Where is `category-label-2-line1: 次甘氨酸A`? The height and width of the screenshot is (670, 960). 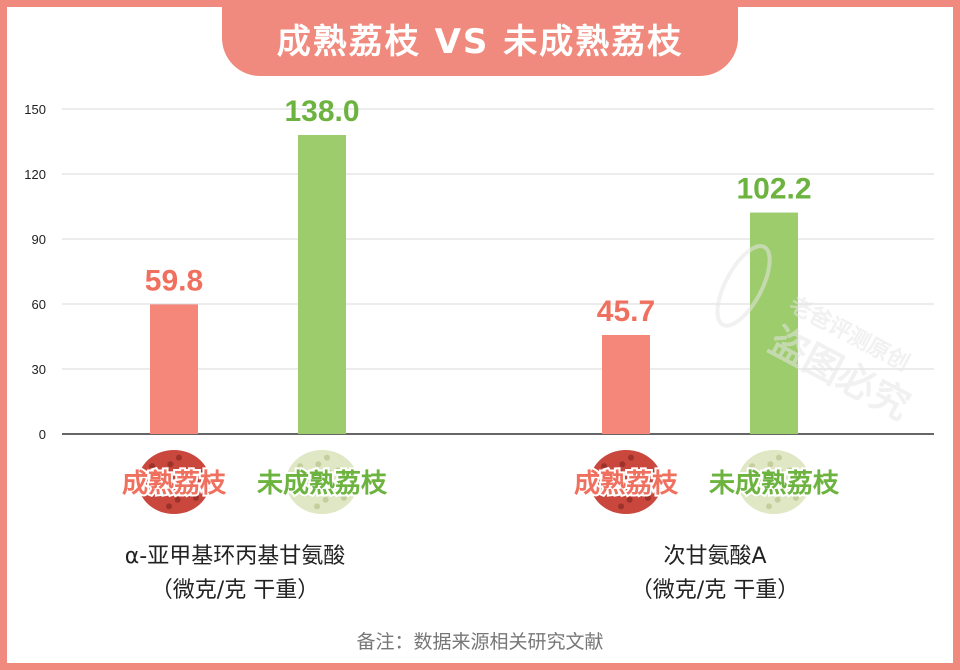
category-label-2-line1: 次甘氨酸A is located at coordinates (715, 556).